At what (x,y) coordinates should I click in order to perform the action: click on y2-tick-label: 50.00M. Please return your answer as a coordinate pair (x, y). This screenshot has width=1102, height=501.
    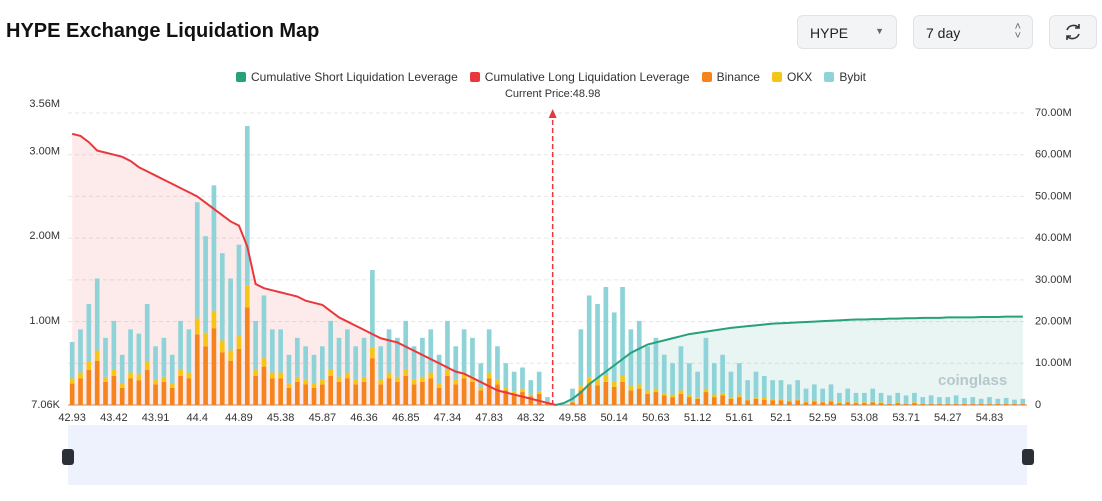
    Looking at the image, I should click on (1053, 196).